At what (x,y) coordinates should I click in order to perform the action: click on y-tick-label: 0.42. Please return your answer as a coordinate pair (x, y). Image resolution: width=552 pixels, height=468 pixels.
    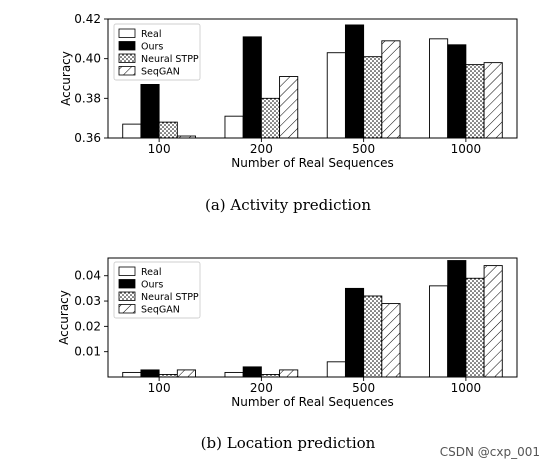
    Looking at the image, I should click on (87, 19).